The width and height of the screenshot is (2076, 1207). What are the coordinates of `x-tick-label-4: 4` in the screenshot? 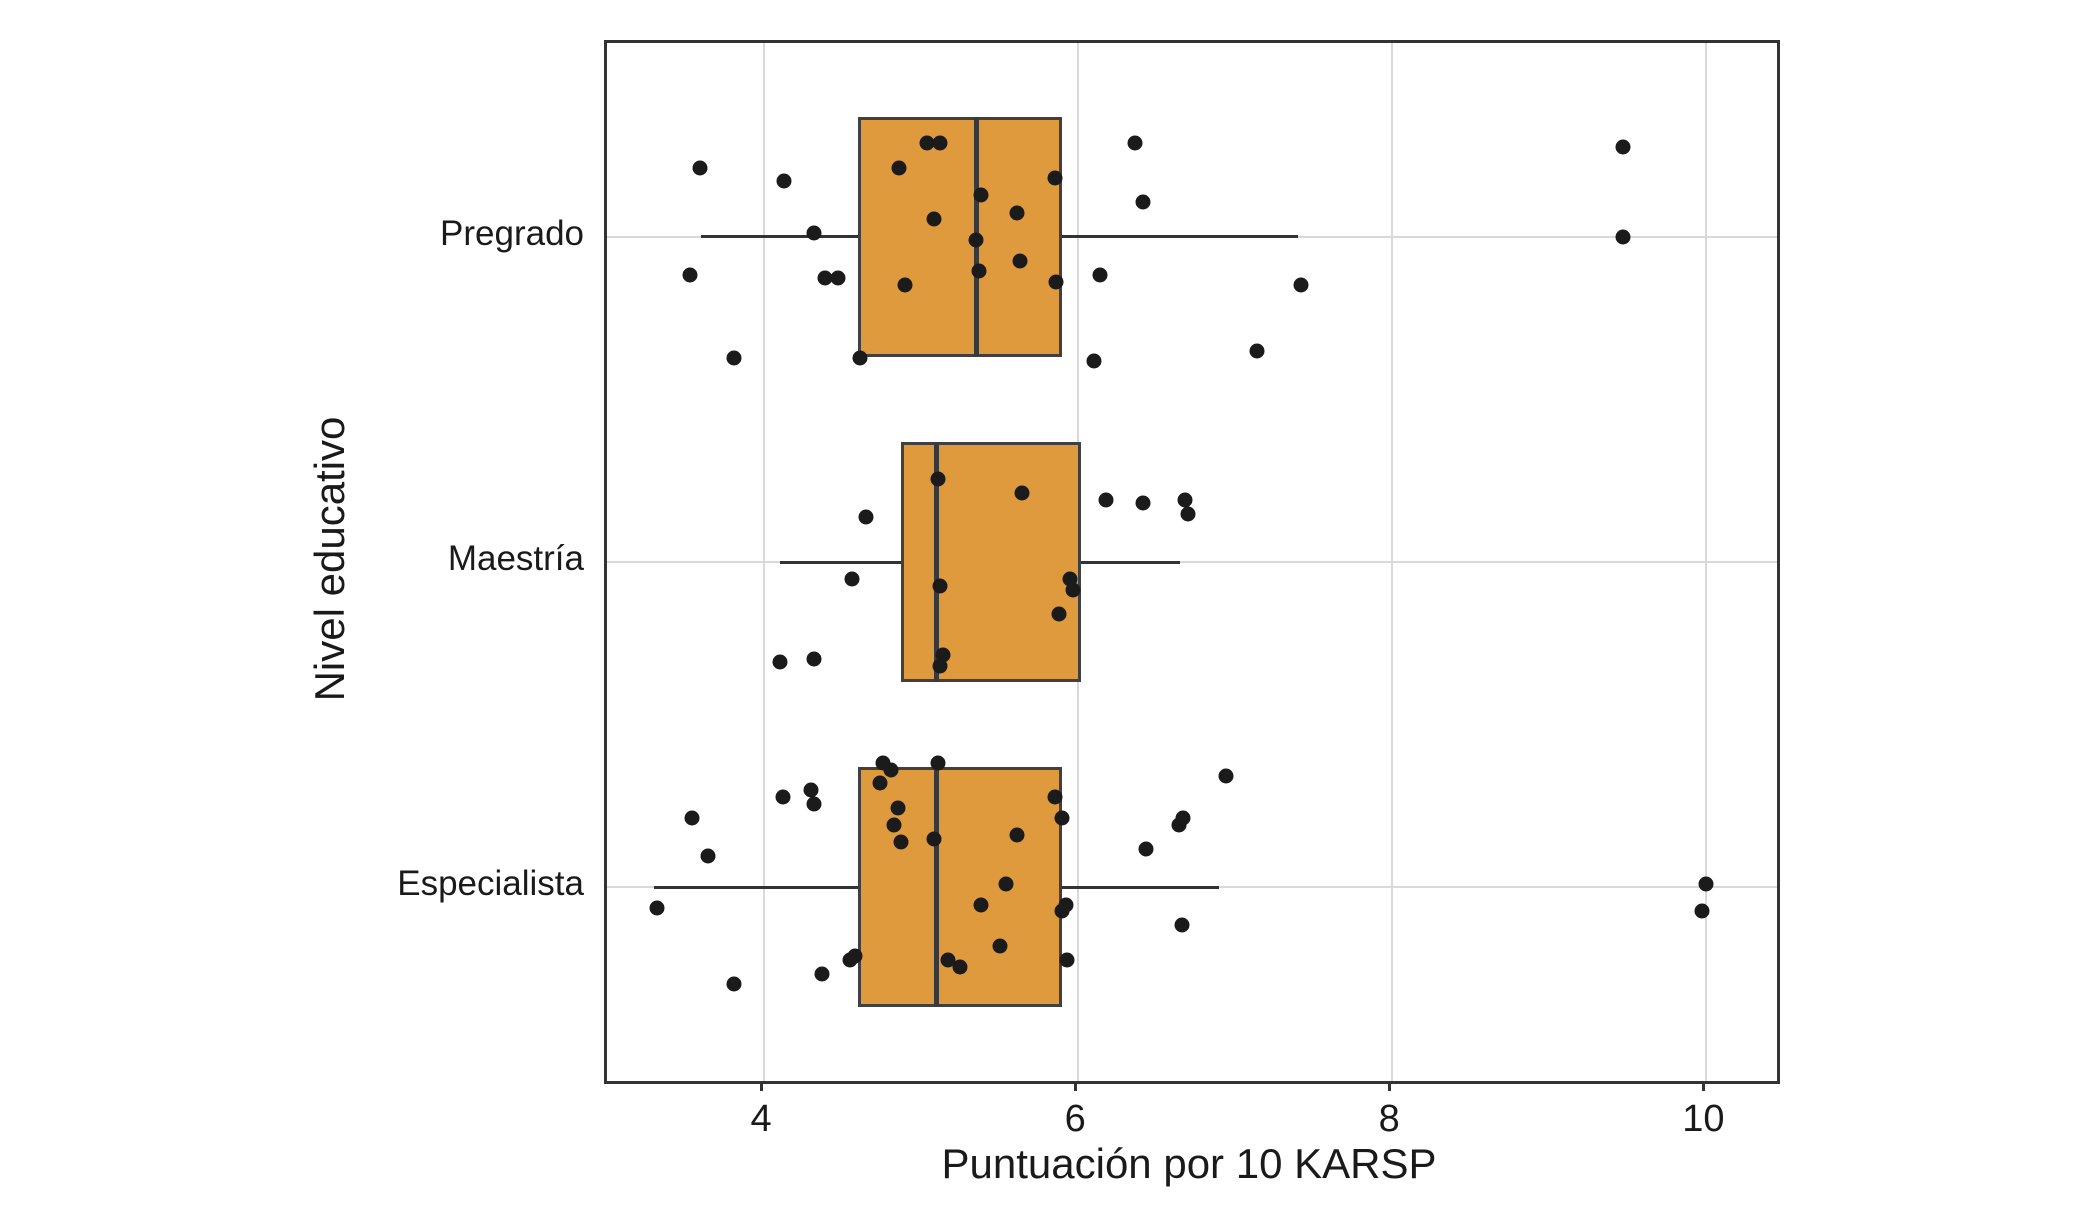 It's located at (761, 1119).